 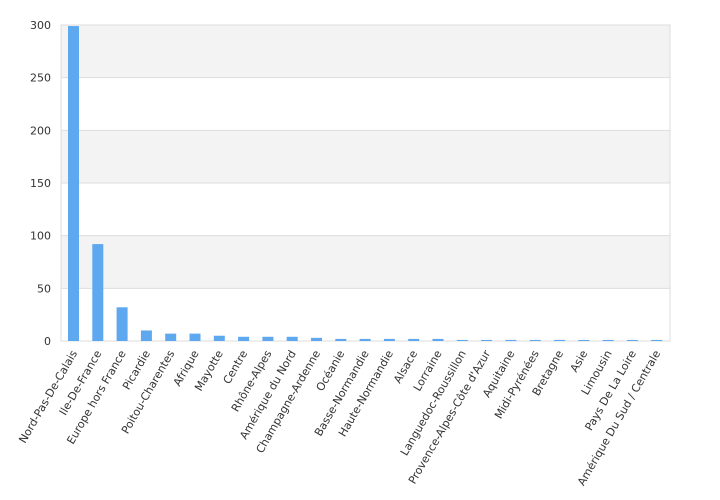 I want to click on y-tick-label: 300, so click(x=40, y=25).